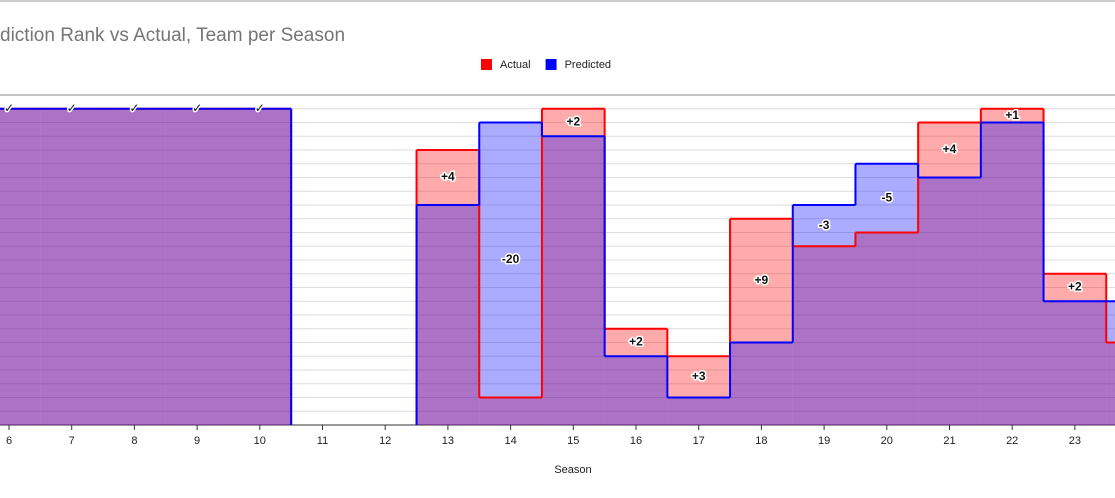 Image resolution: width=1115 pixels, height=498 pixels. I want to click on legend-label: Predicted, so click(588, 65).